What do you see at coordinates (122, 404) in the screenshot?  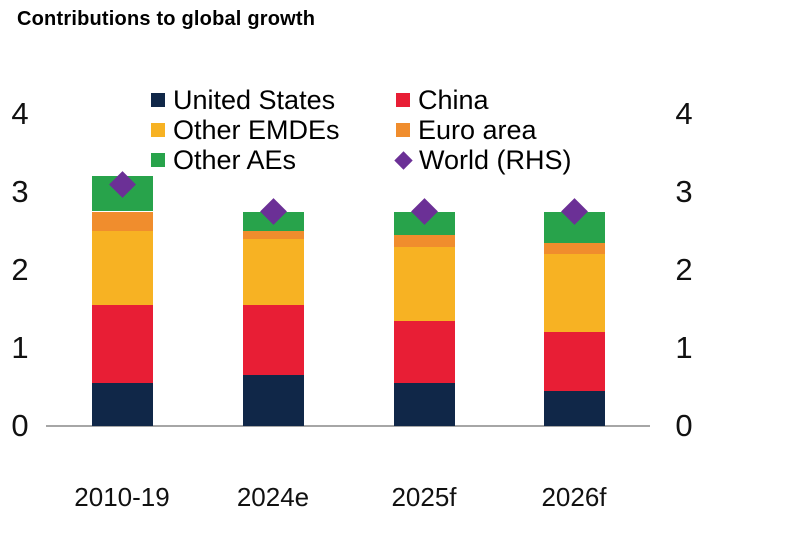 I see `bar-segment-2010-19-united-states` at bounding box center [122, 404].